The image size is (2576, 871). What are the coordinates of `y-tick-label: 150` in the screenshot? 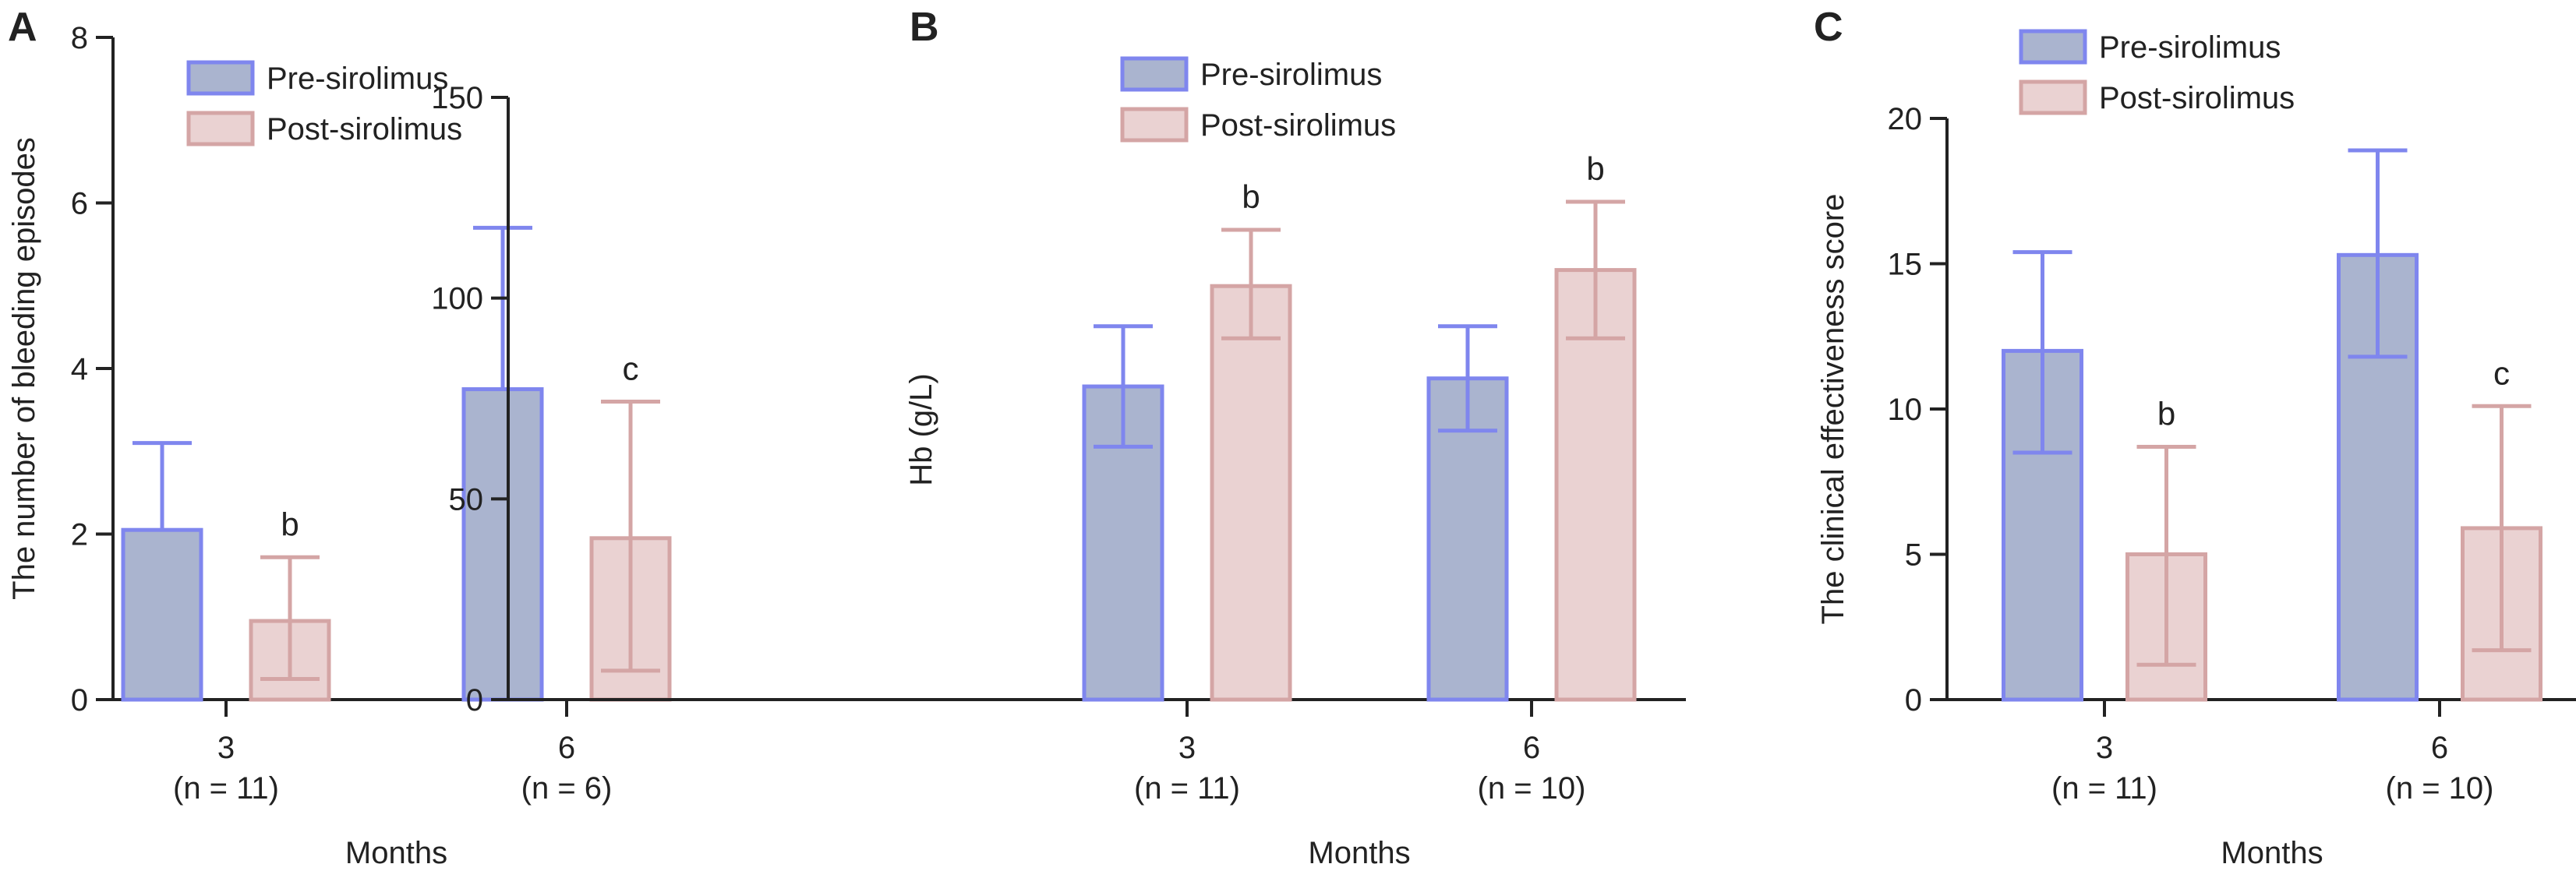 It's located at (457, 98).